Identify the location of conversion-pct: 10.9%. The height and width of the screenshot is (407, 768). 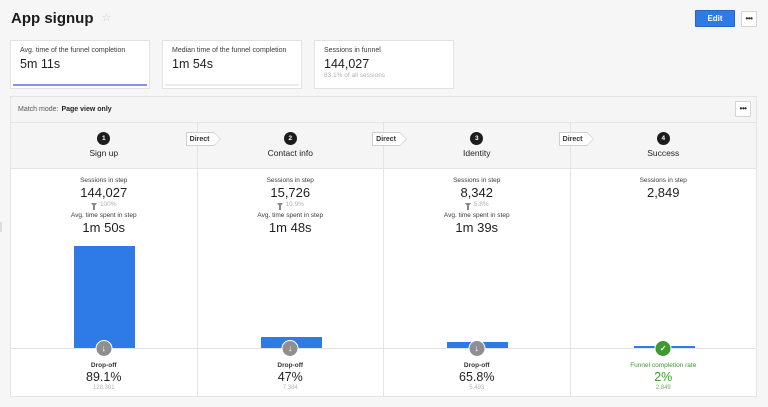
(291, 205).